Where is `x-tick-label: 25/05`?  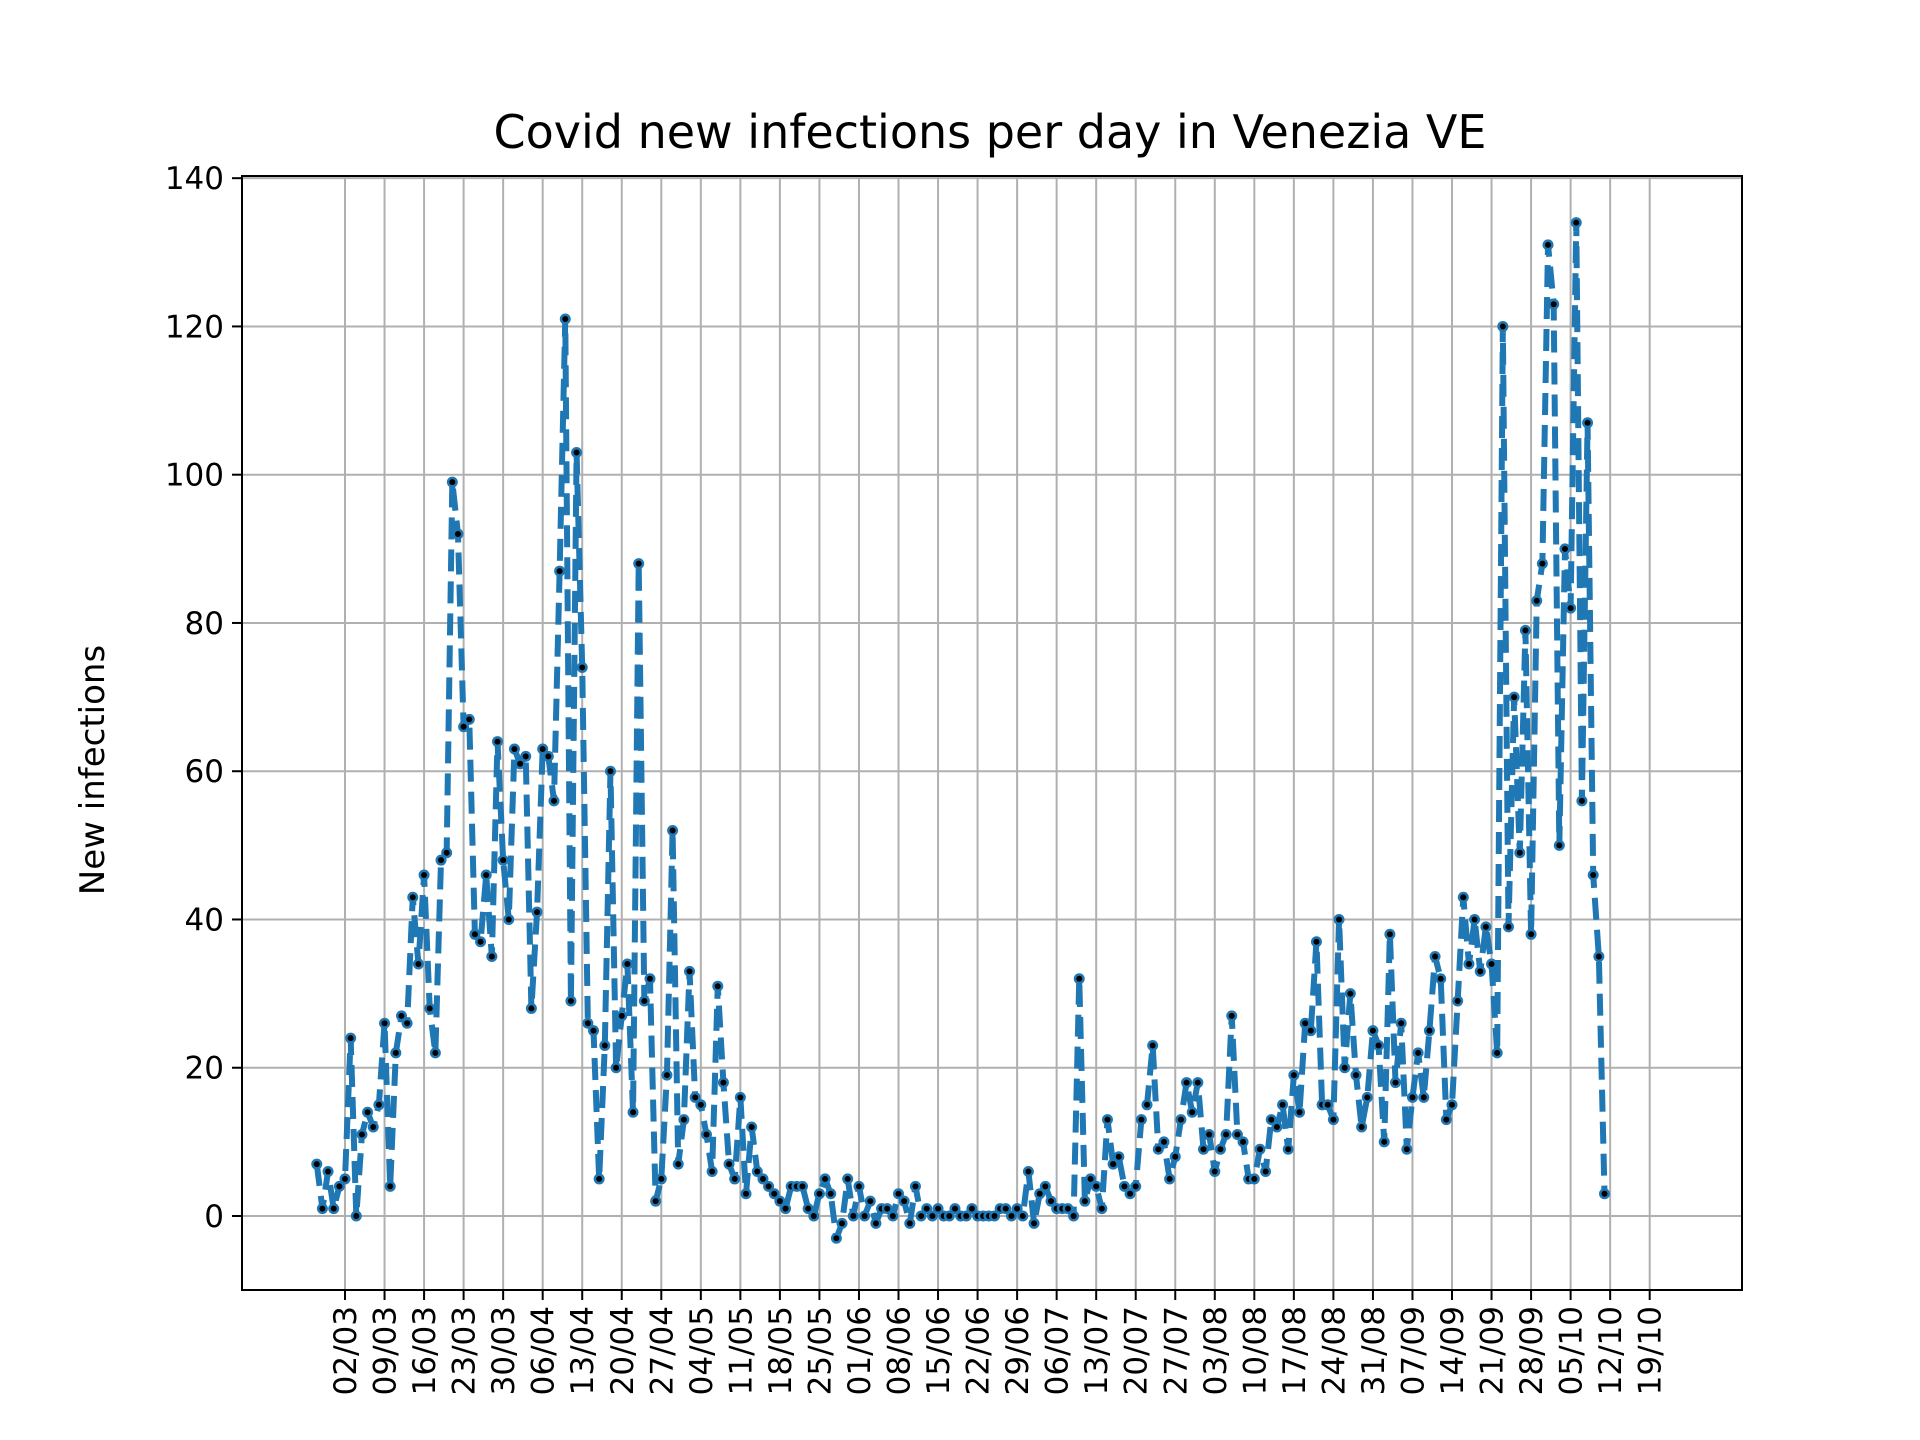 x-tick-label: 25/05 is located at coordinates (820, 1350).